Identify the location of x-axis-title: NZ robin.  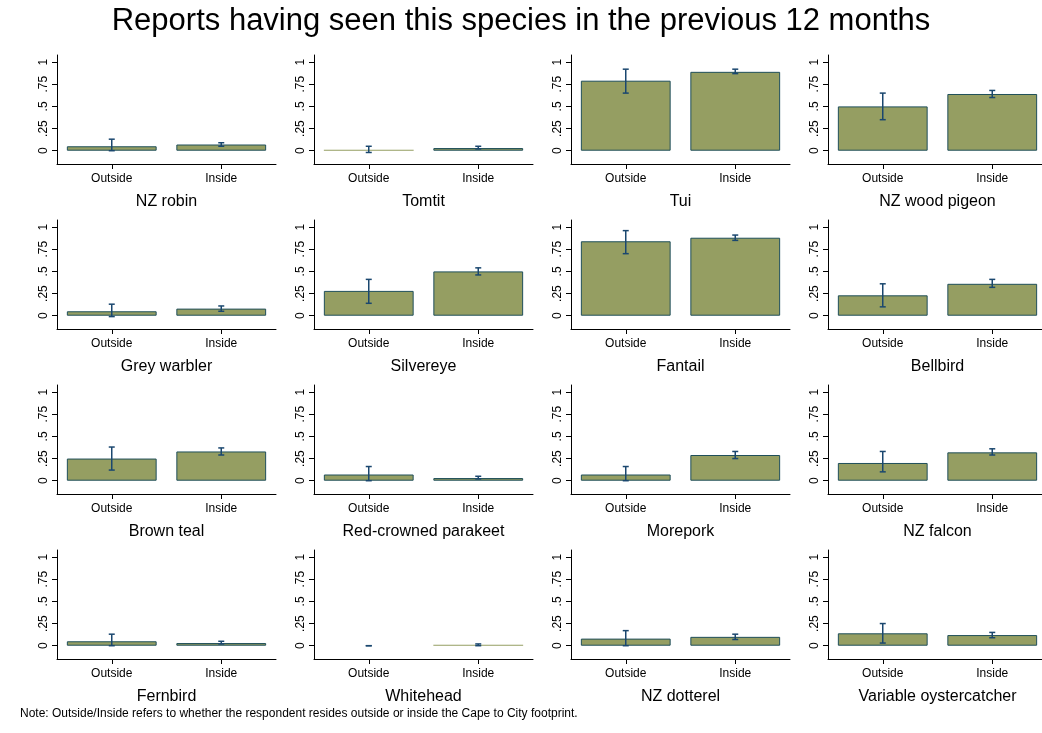
(166, 200).